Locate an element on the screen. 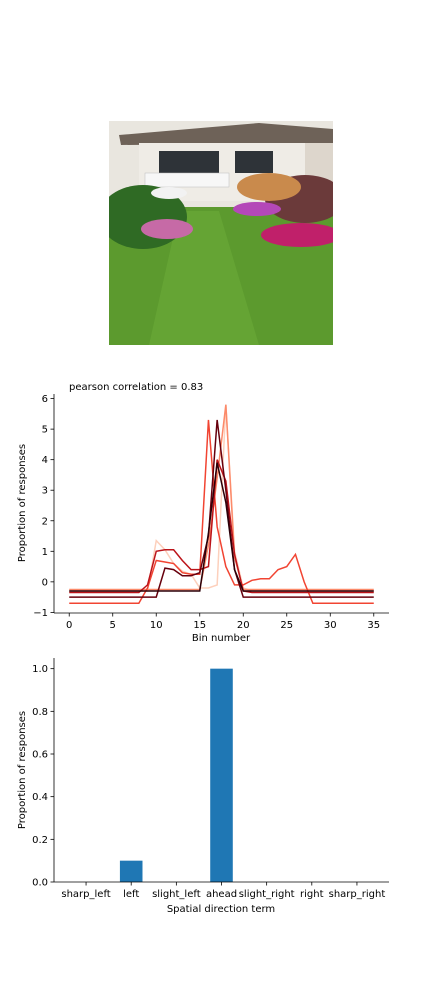 This screenshot has width=432, height=1008. x-tick-label: 20 is located at coordinates (243, 625).